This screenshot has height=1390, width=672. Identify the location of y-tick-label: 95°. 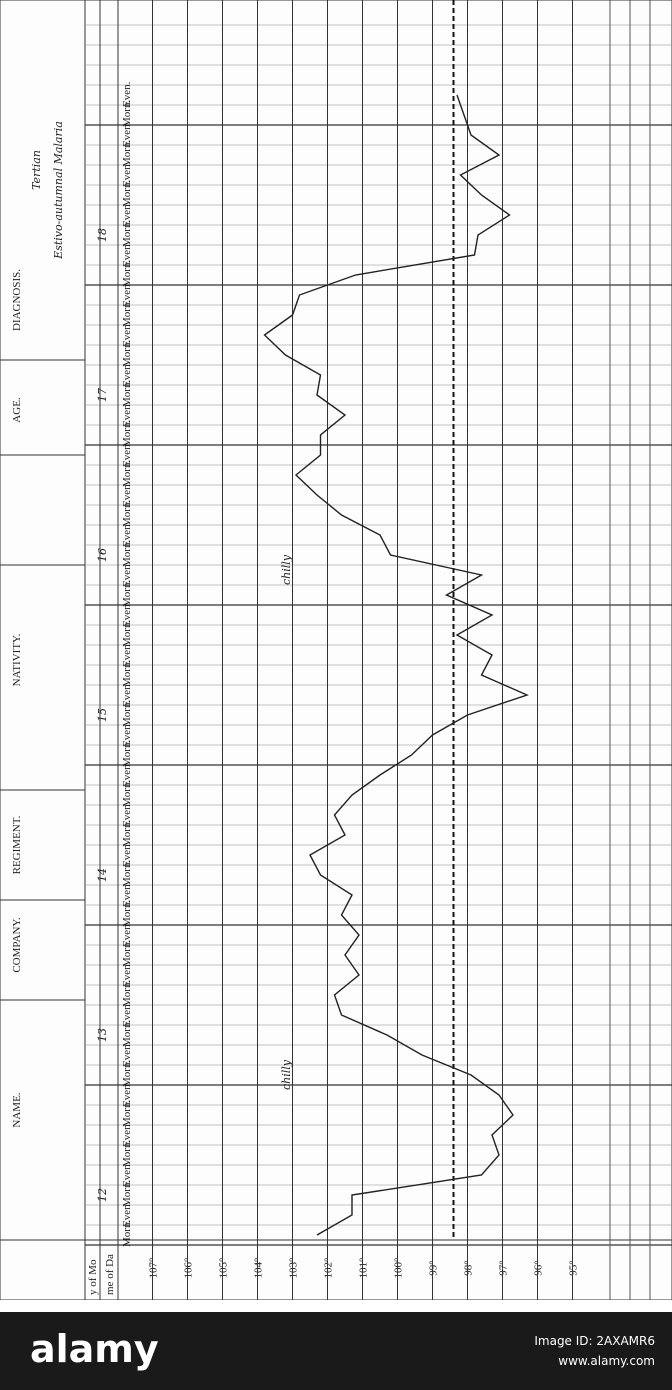
(574, 1267).